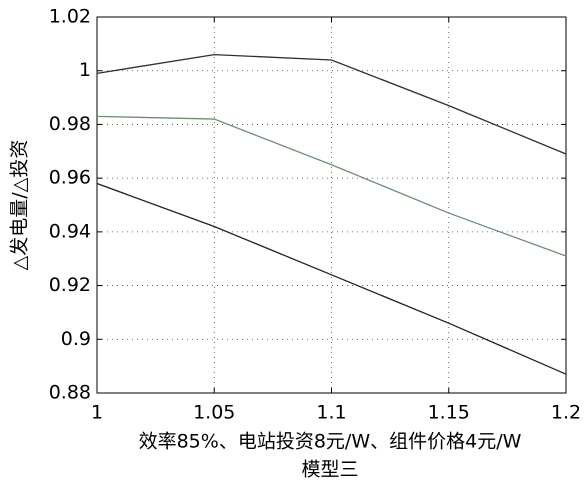  Describe the element at coordinates (20, 205) in the screenshot. I see `y-axis-label: △发电量/△投资` at that location.